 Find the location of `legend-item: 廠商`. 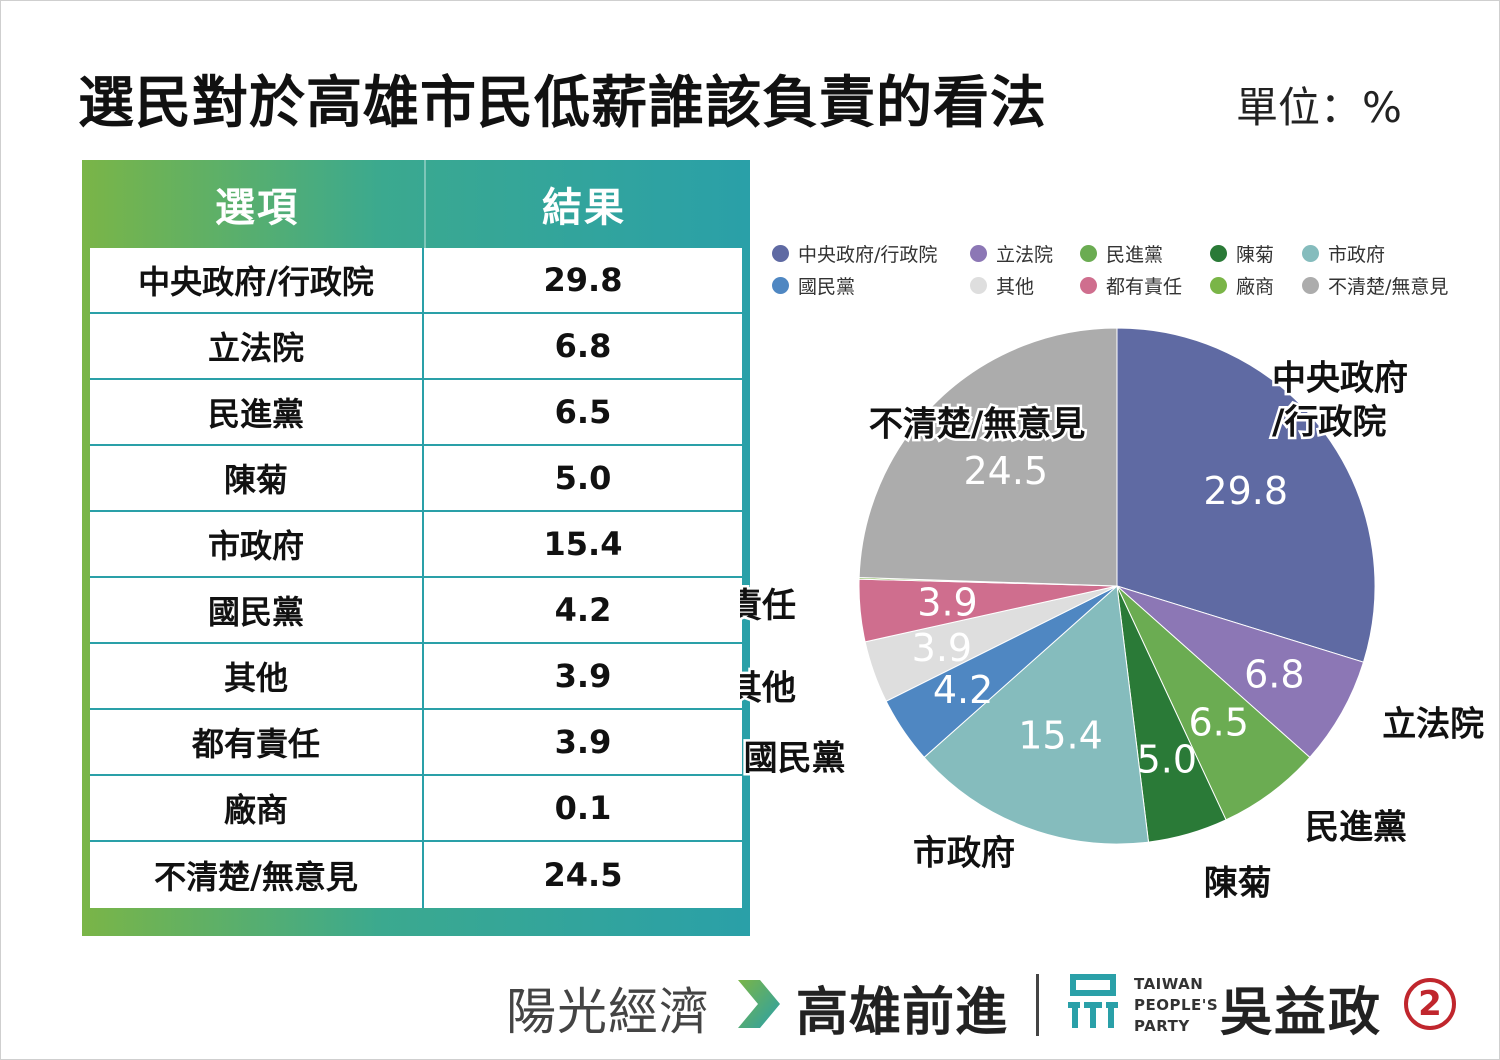

legend-item: 廠商 is located at coordinates (1256, 285).